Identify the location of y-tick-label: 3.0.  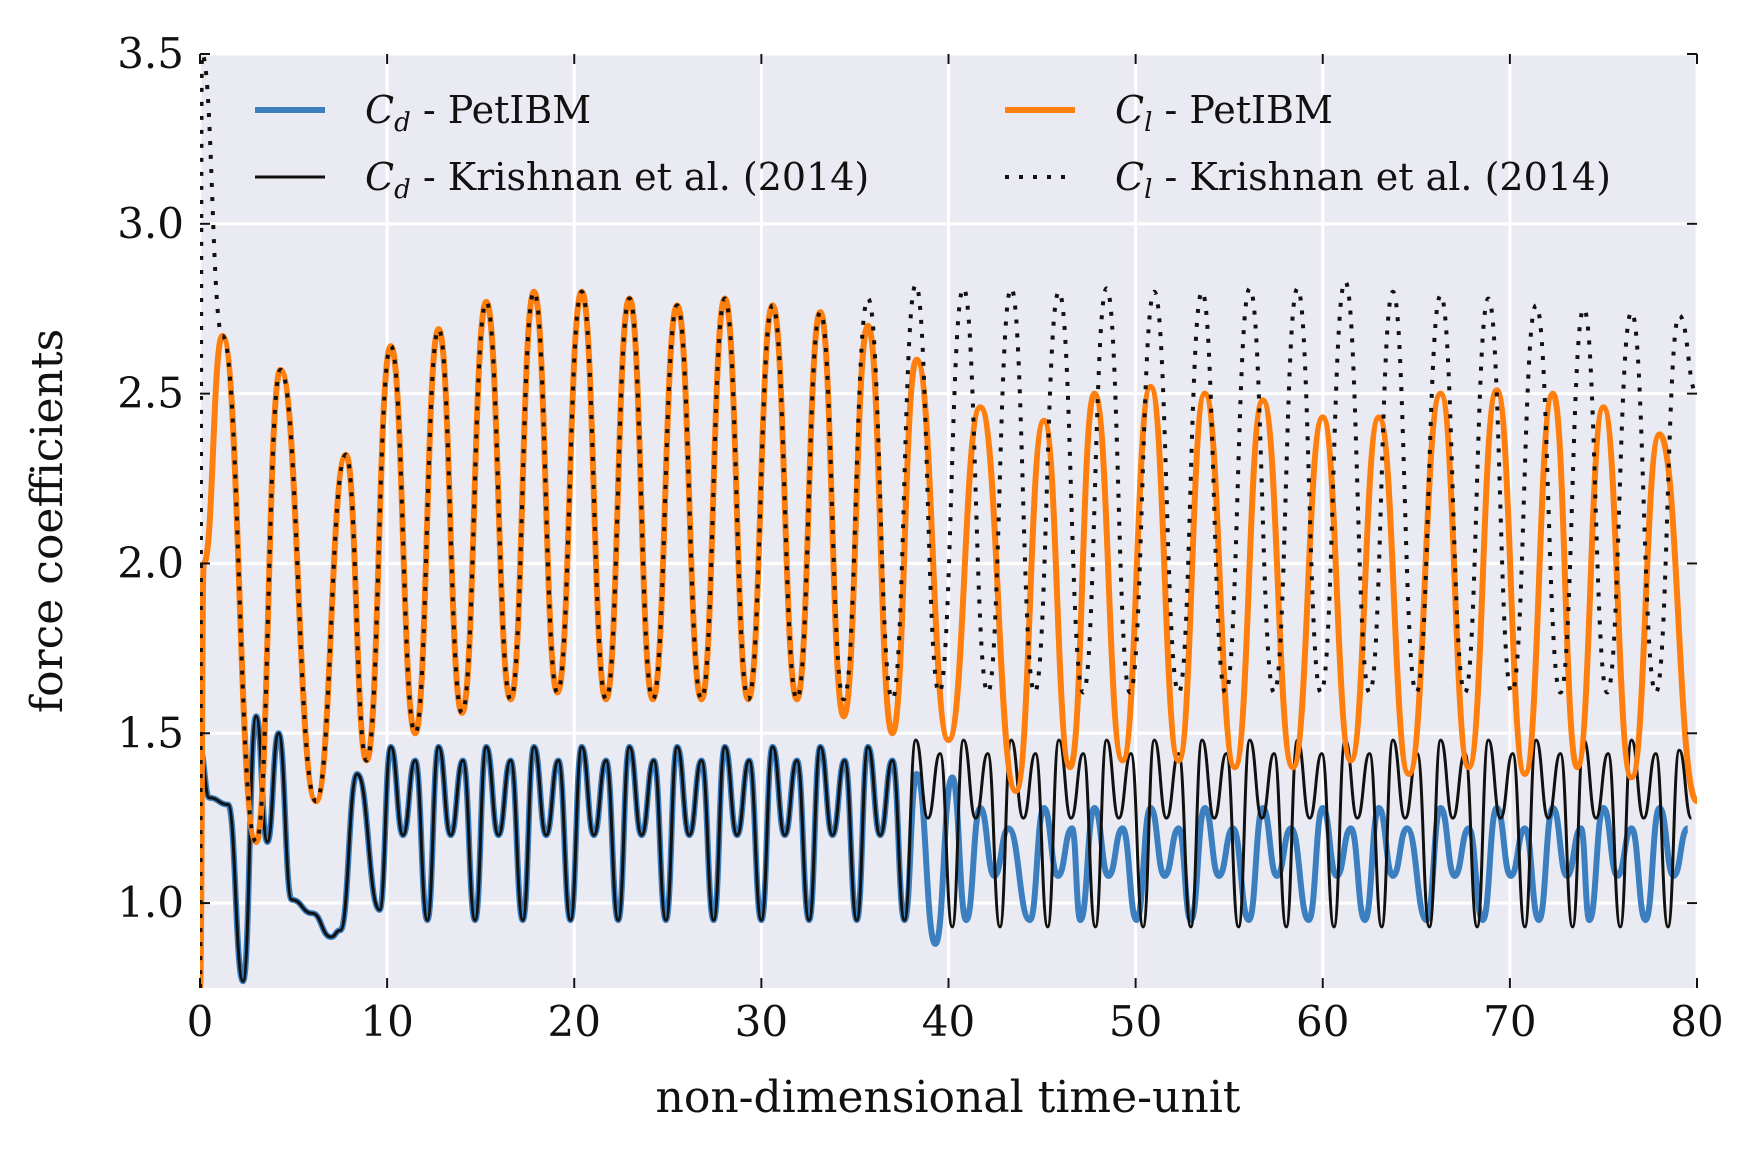
(150, 223).